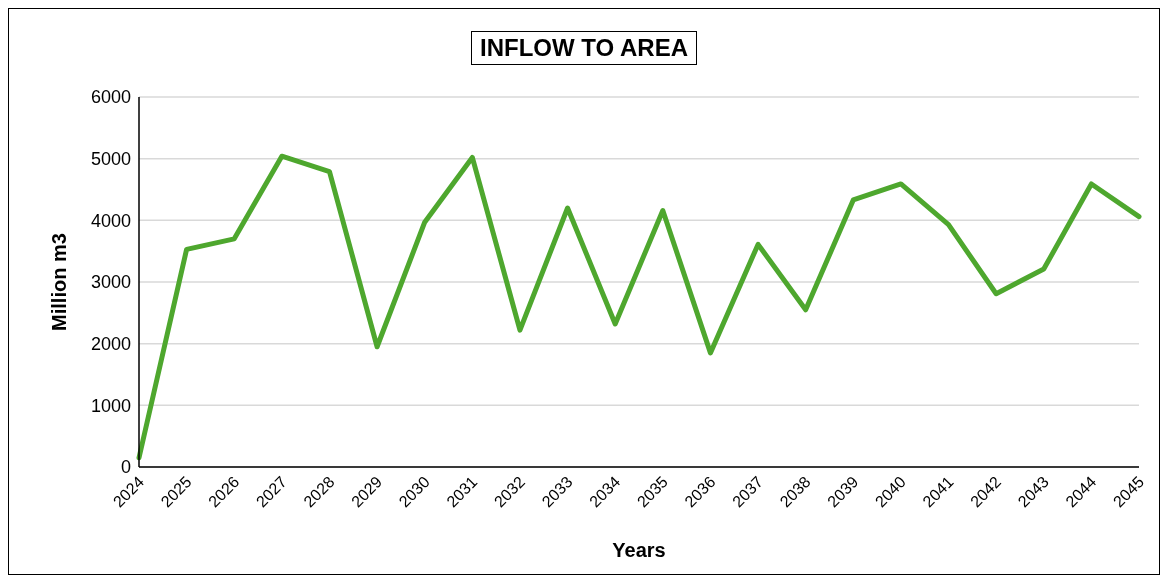  I want to click on y-tick-label: 2000, so click(110, 344).